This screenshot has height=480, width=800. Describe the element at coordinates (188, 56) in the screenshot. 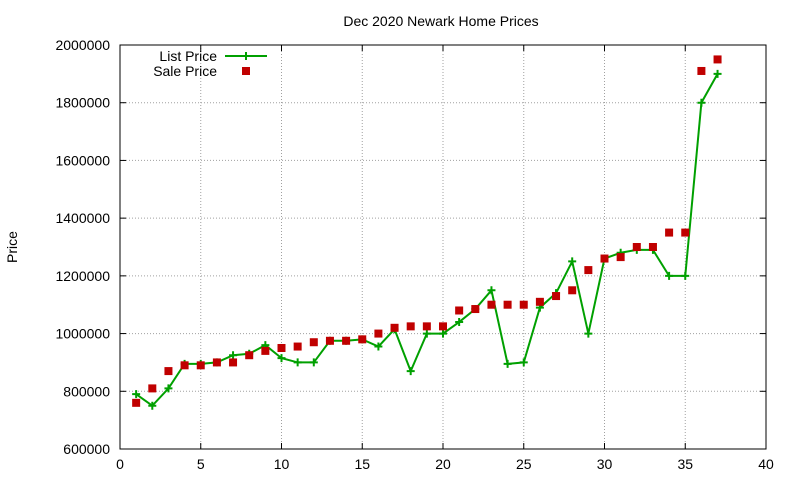

I see `legend-label-list-price: List Price` at that location.